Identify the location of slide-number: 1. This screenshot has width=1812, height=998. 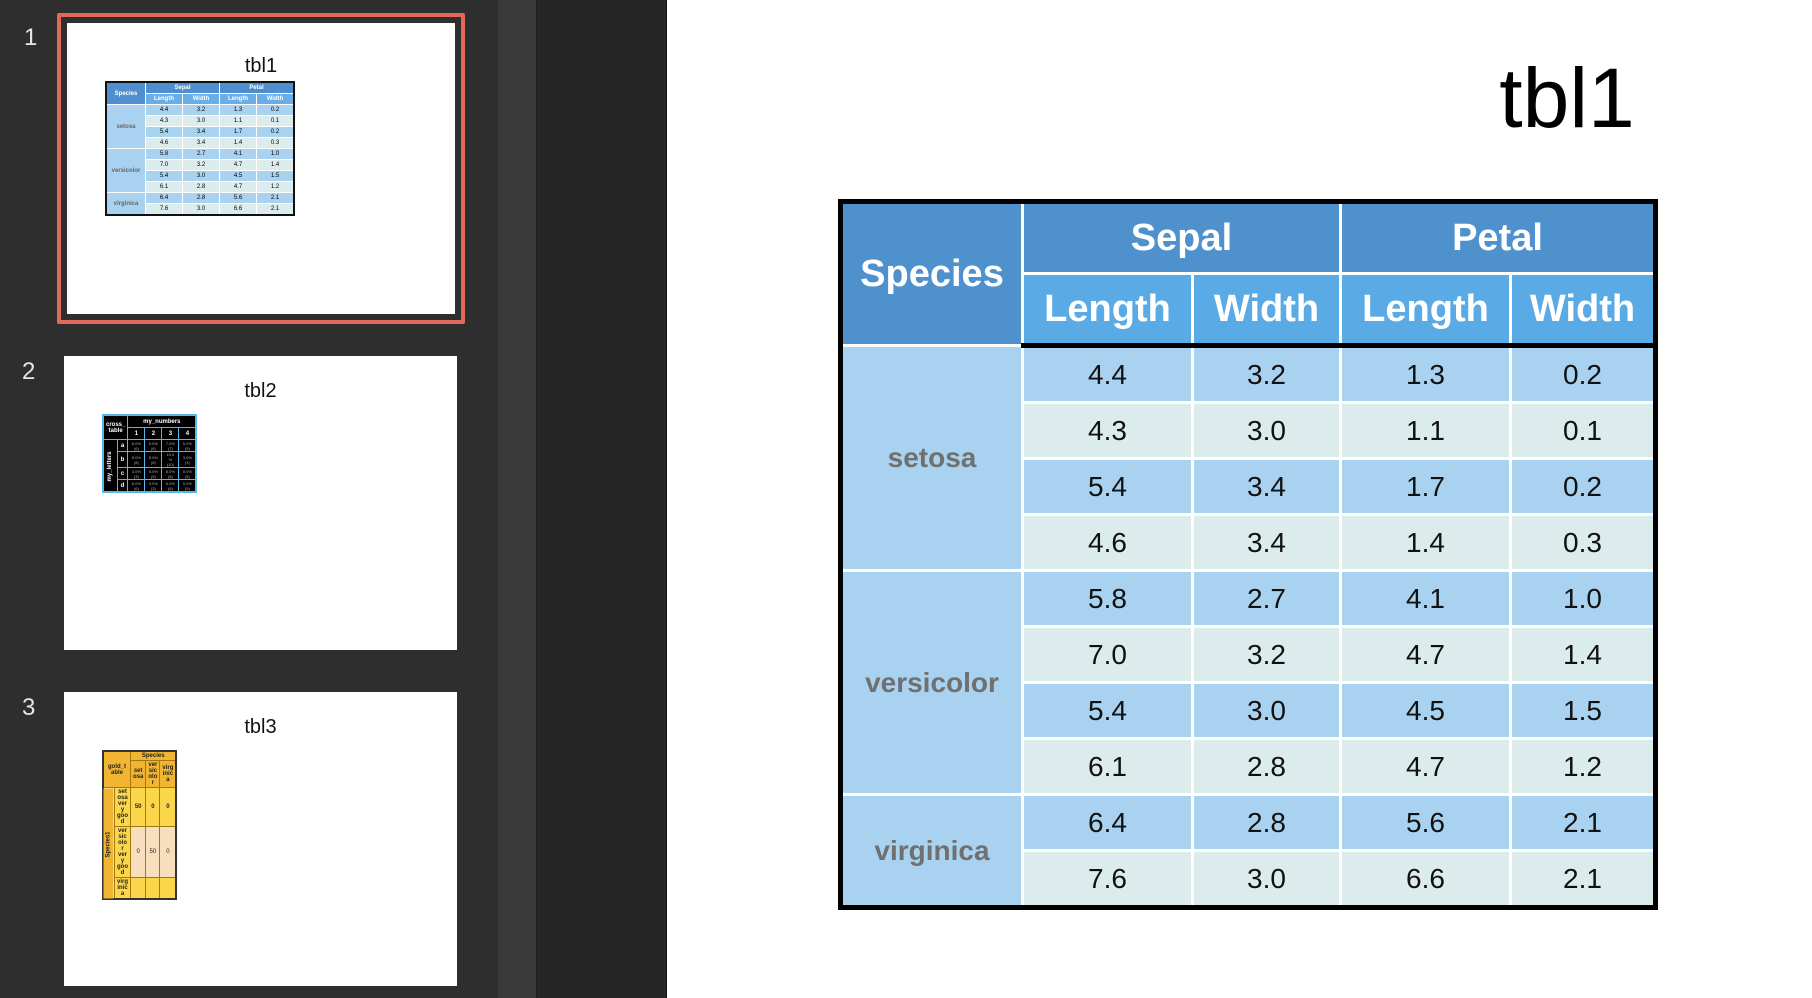
(31, 37).